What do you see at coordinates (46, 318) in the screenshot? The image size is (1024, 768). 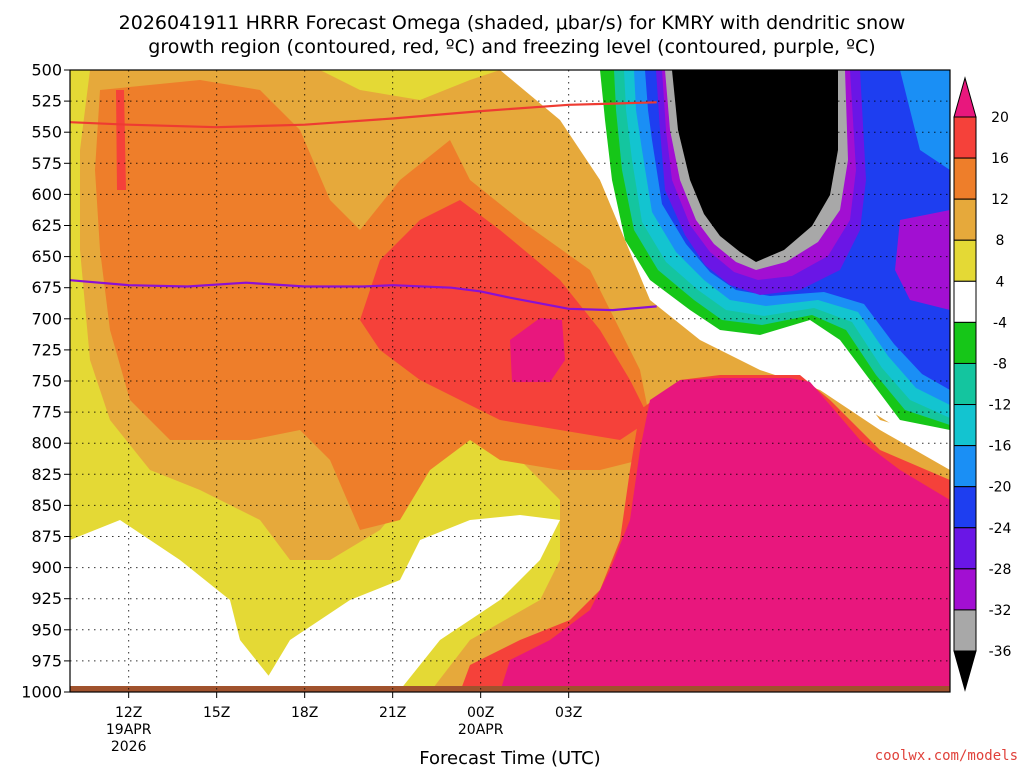 I see `y-tick-label: 700` at bounding box center [46, 318].